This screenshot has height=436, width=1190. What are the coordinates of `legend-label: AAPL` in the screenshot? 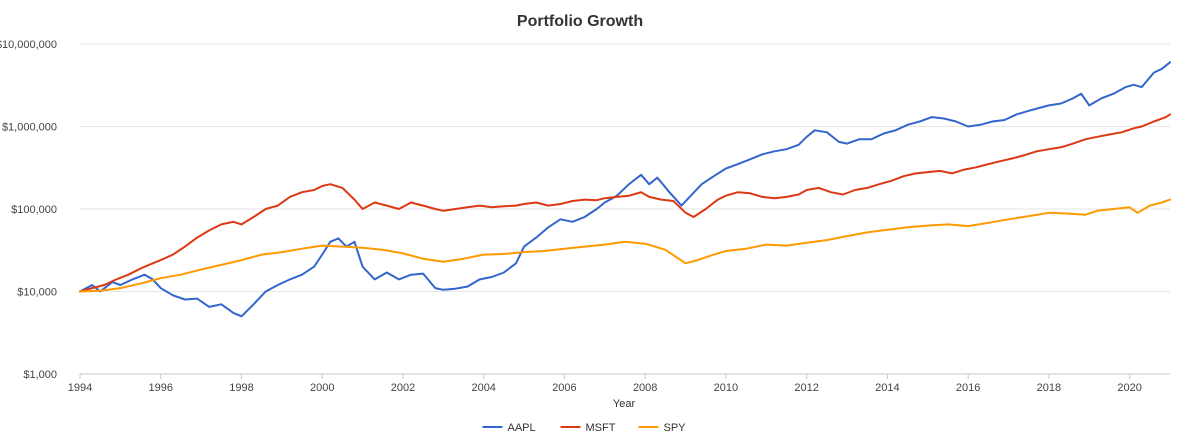 It's located at (522, 428).